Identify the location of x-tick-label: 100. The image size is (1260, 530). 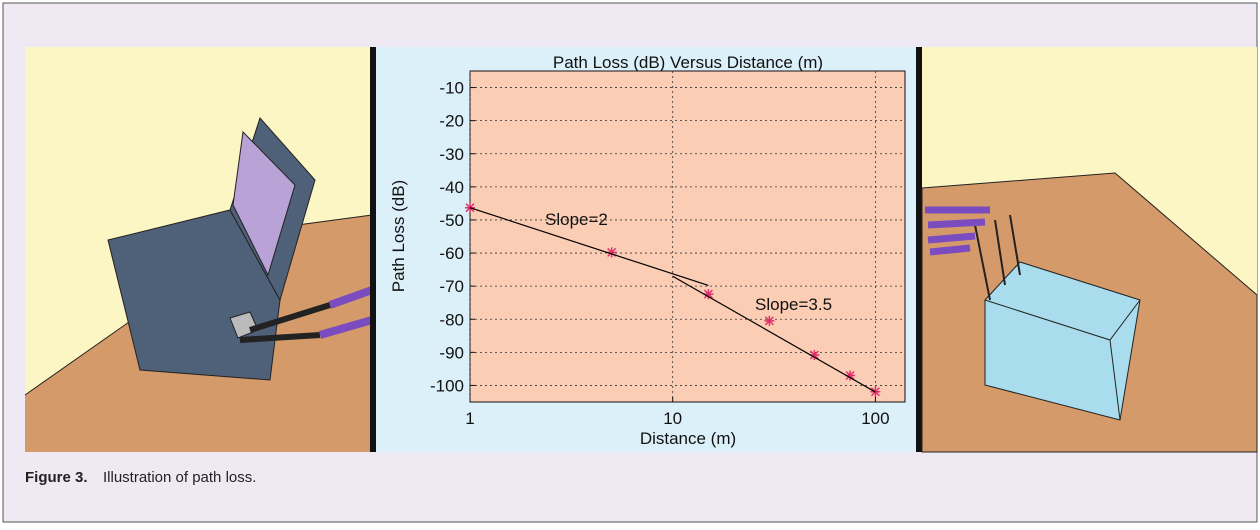
(875, 418).